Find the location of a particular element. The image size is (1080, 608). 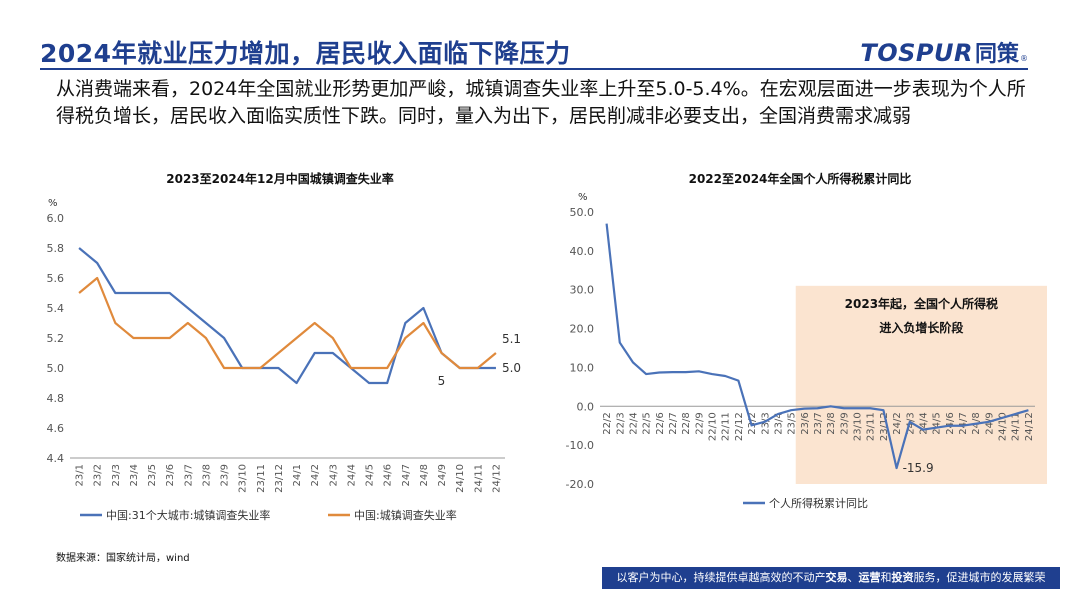

income-tax-x-tick-label: 23/9 is located at coordinates (844, 423).